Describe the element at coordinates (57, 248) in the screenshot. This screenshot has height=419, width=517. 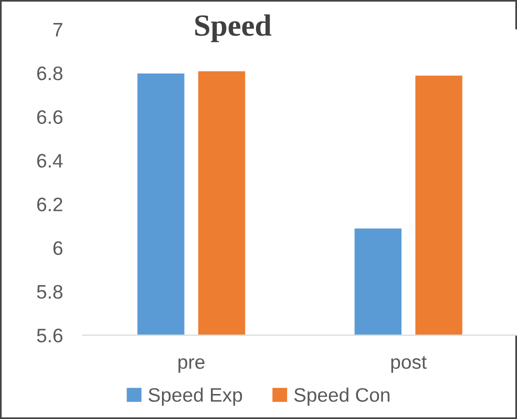
I see `y-tick-label: 6` at that location.